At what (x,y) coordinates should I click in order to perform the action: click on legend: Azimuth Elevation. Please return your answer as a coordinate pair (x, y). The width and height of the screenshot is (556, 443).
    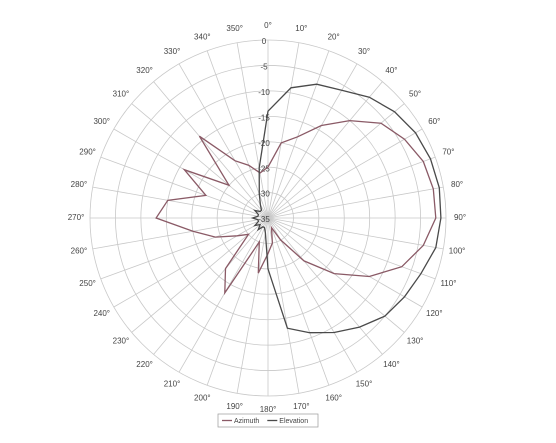
    Looking at the image, I should click on (268, 420).